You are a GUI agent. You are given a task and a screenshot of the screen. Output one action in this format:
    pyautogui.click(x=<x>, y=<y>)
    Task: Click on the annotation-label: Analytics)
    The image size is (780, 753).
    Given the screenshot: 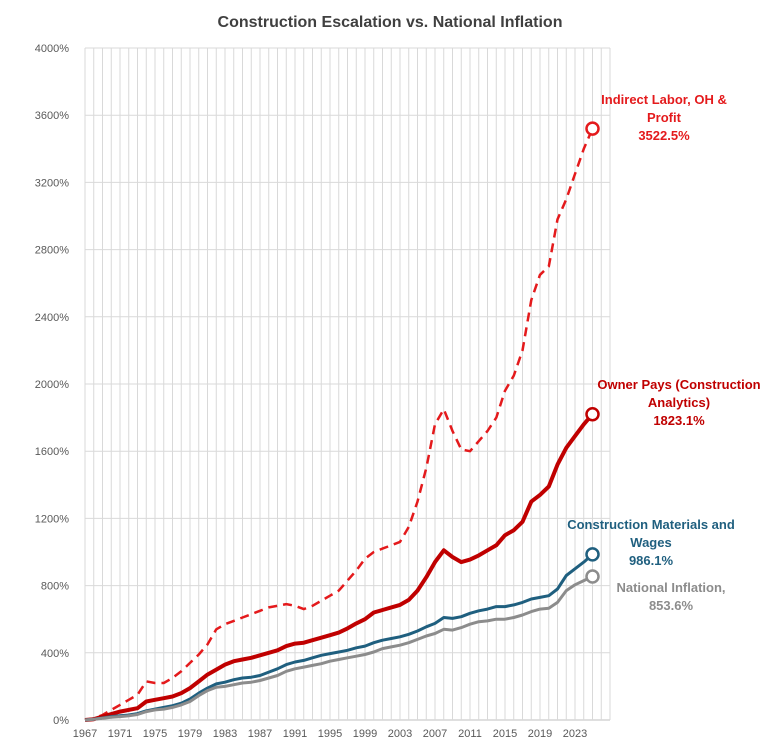 What is the action you would take?
    pyautogui.click(x=679, y=402)
    